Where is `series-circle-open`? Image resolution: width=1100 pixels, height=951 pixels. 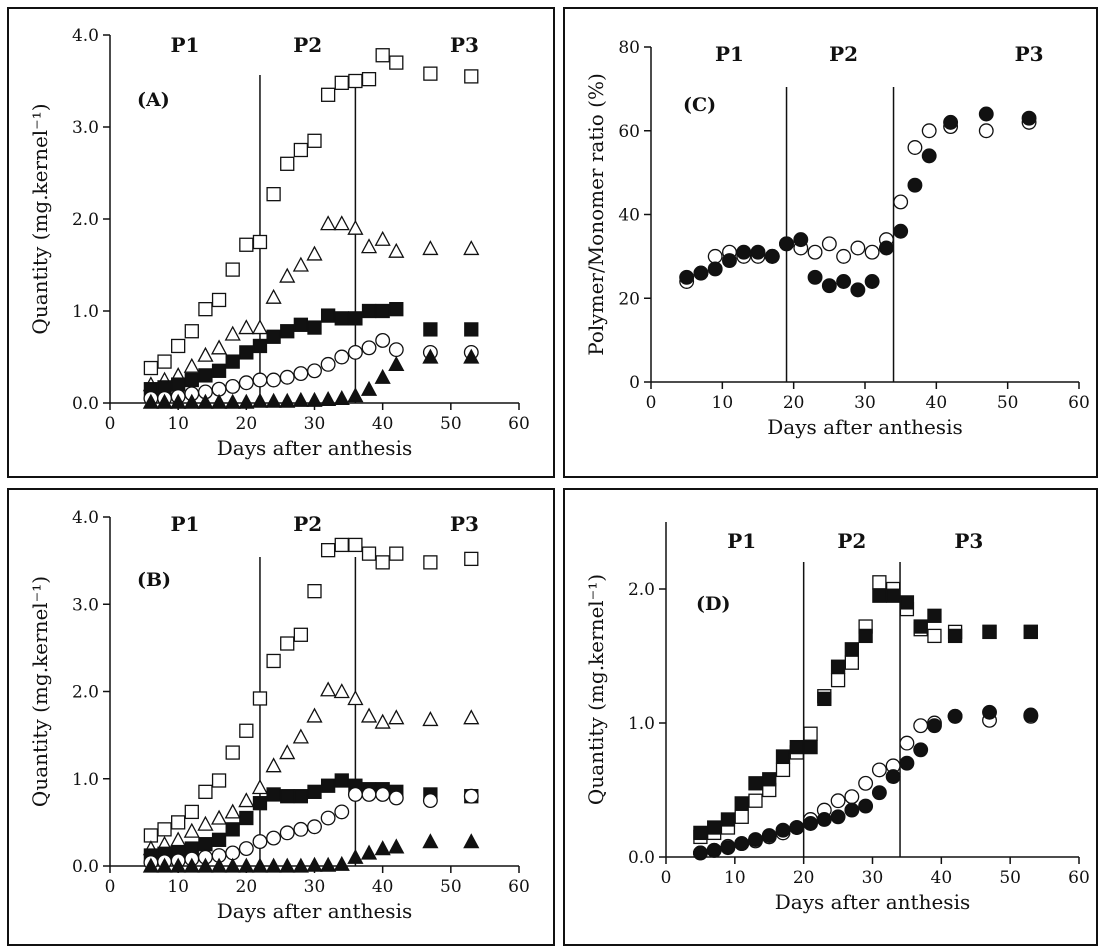
series-circle-open is located at coordinates (311, 369).